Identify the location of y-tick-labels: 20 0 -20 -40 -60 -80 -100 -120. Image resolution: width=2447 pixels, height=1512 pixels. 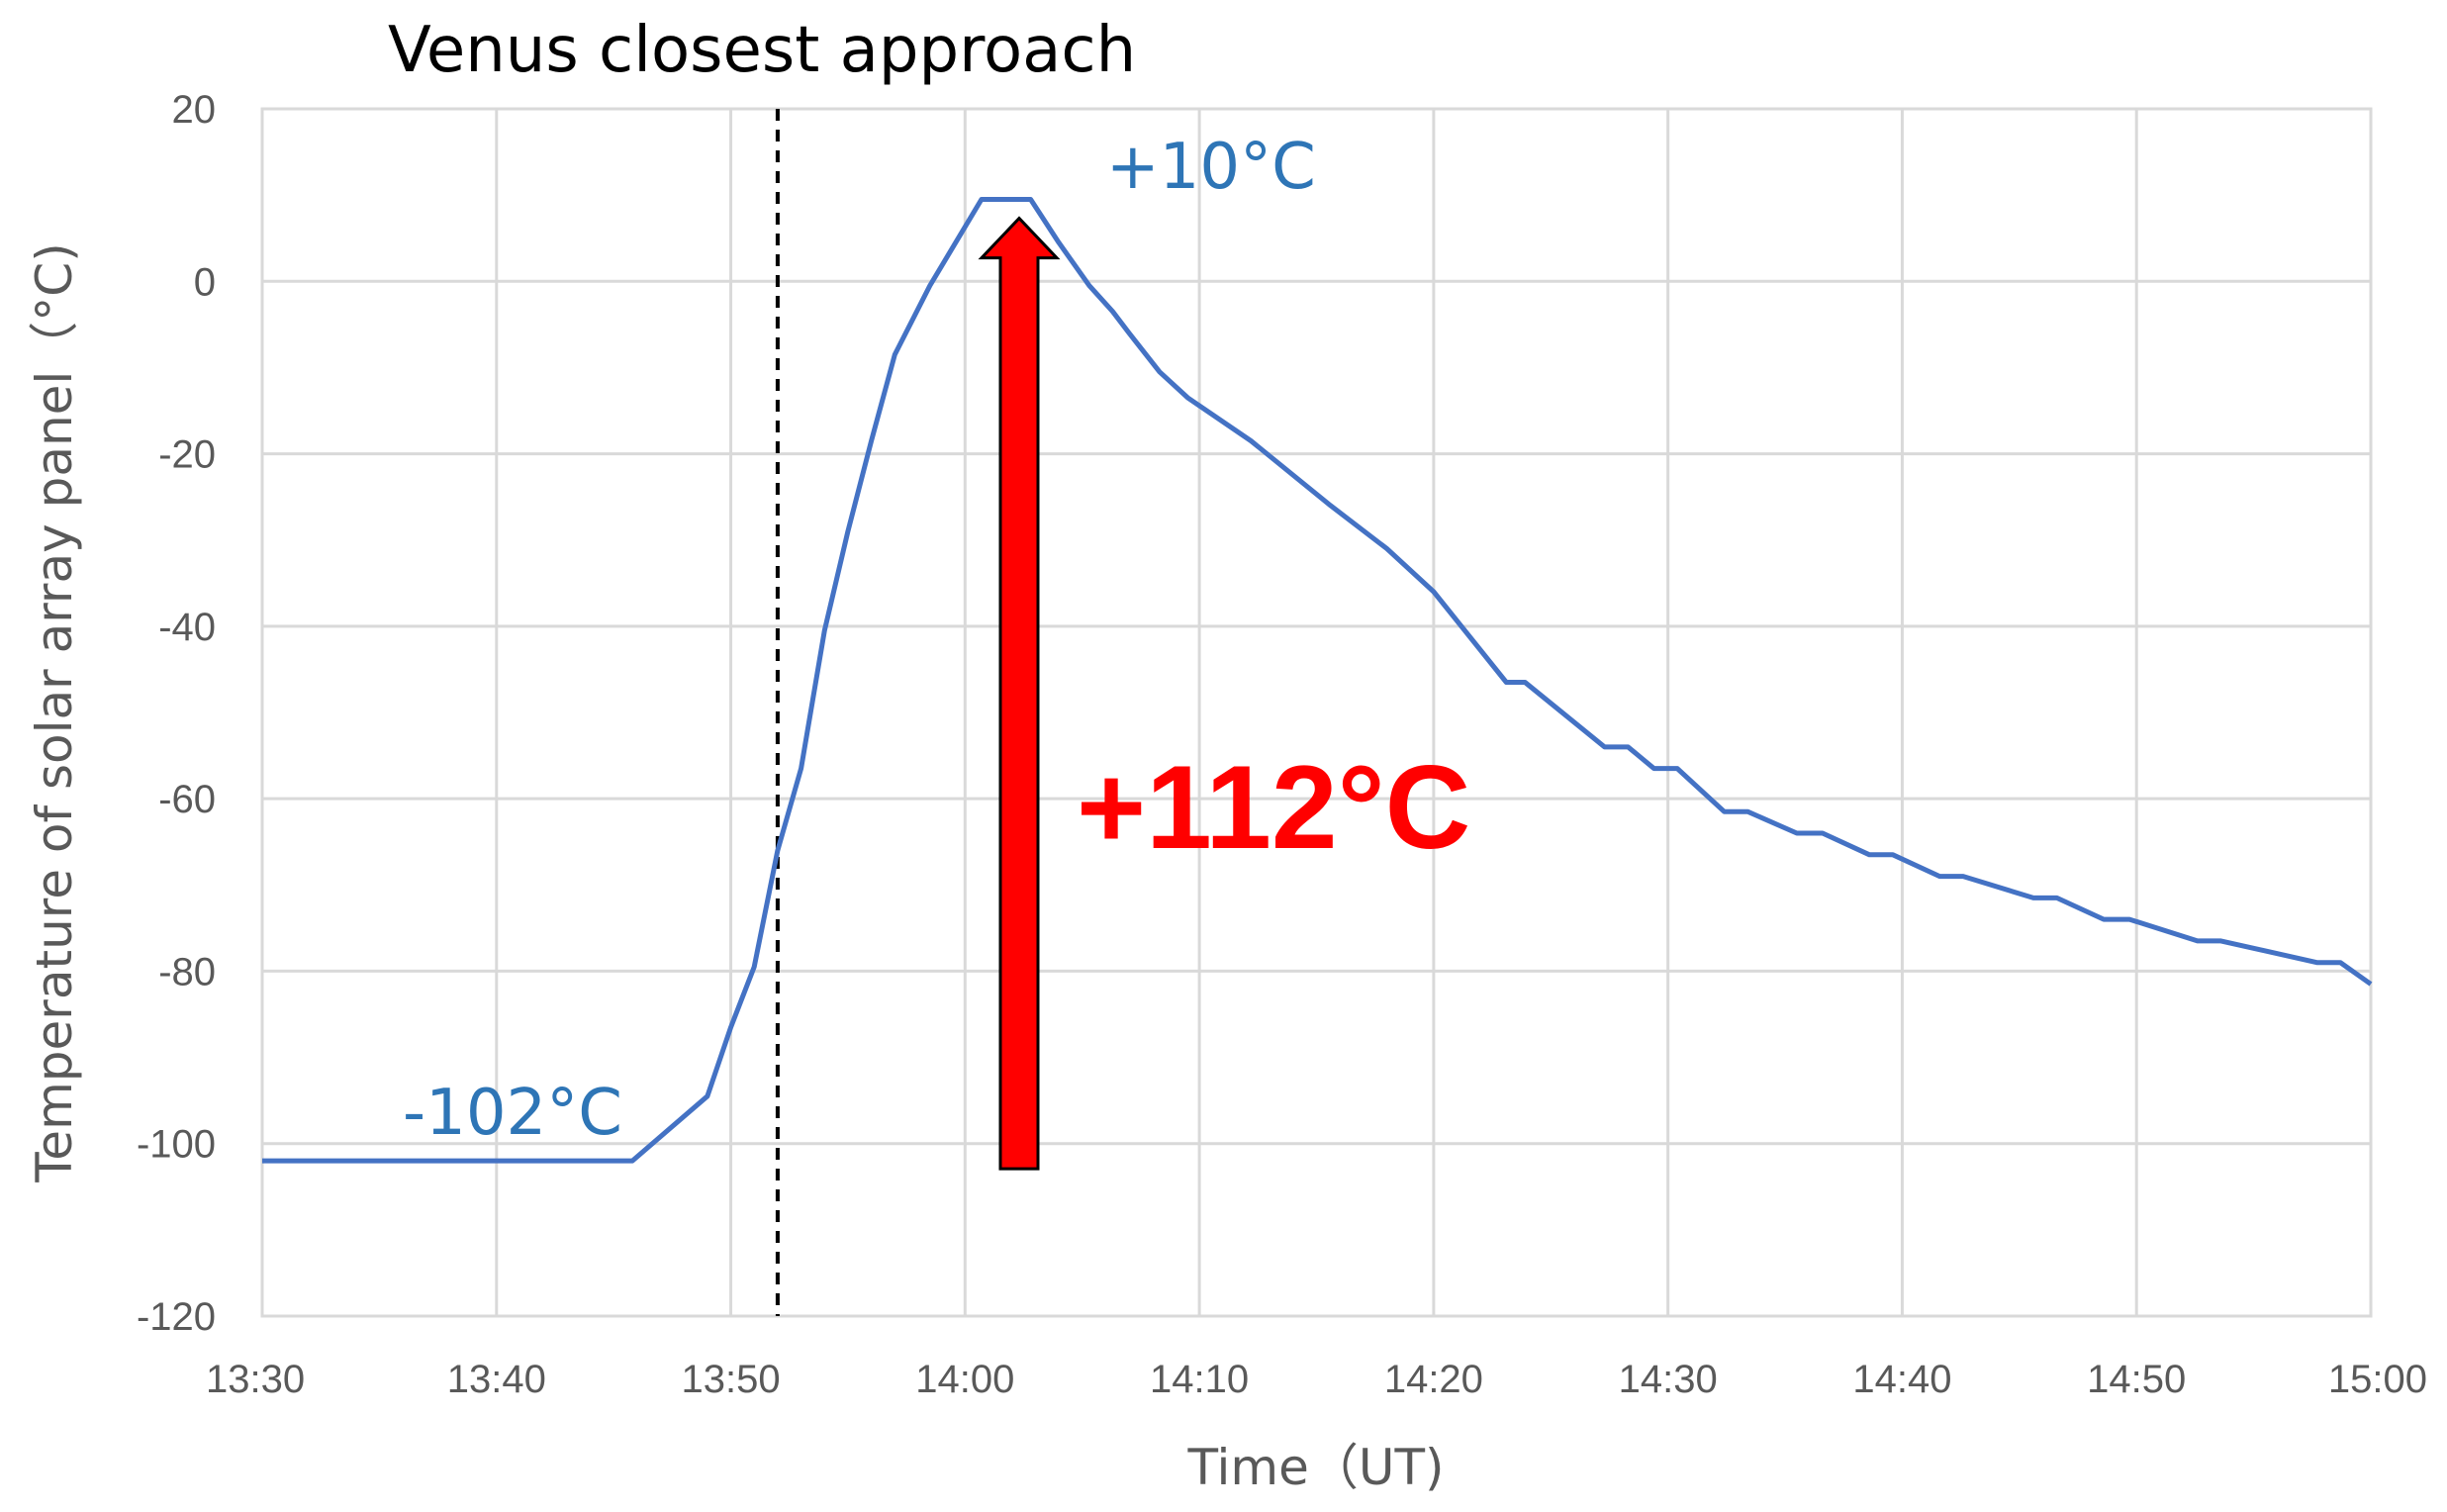
(176, 713).